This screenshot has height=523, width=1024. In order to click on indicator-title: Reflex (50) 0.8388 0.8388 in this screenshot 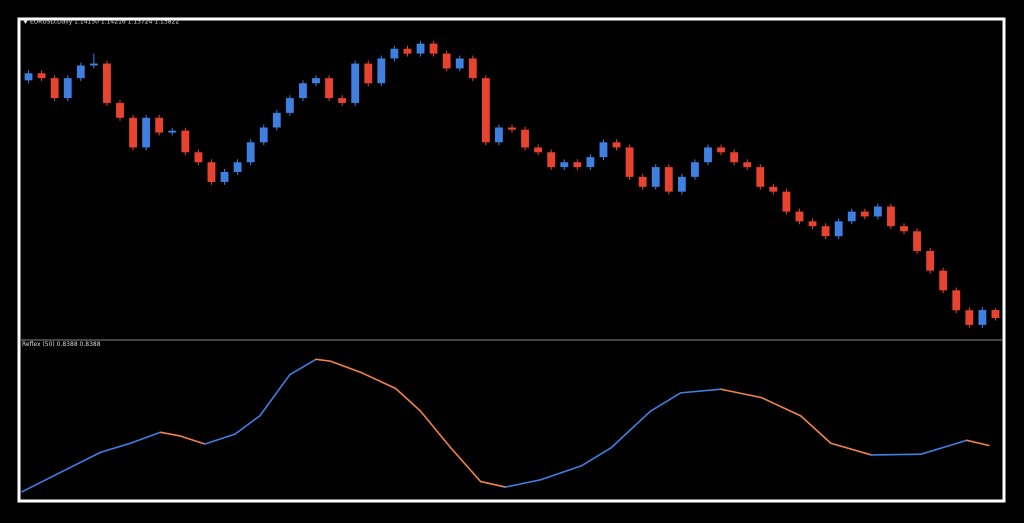, I will do `click(61, 344)`.